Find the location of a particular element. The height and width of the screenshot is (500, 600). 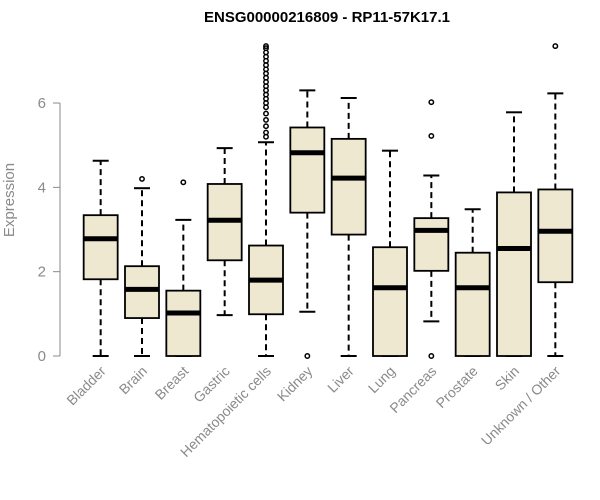

x-tick-label: Liver is located at coordinates (340, 379).